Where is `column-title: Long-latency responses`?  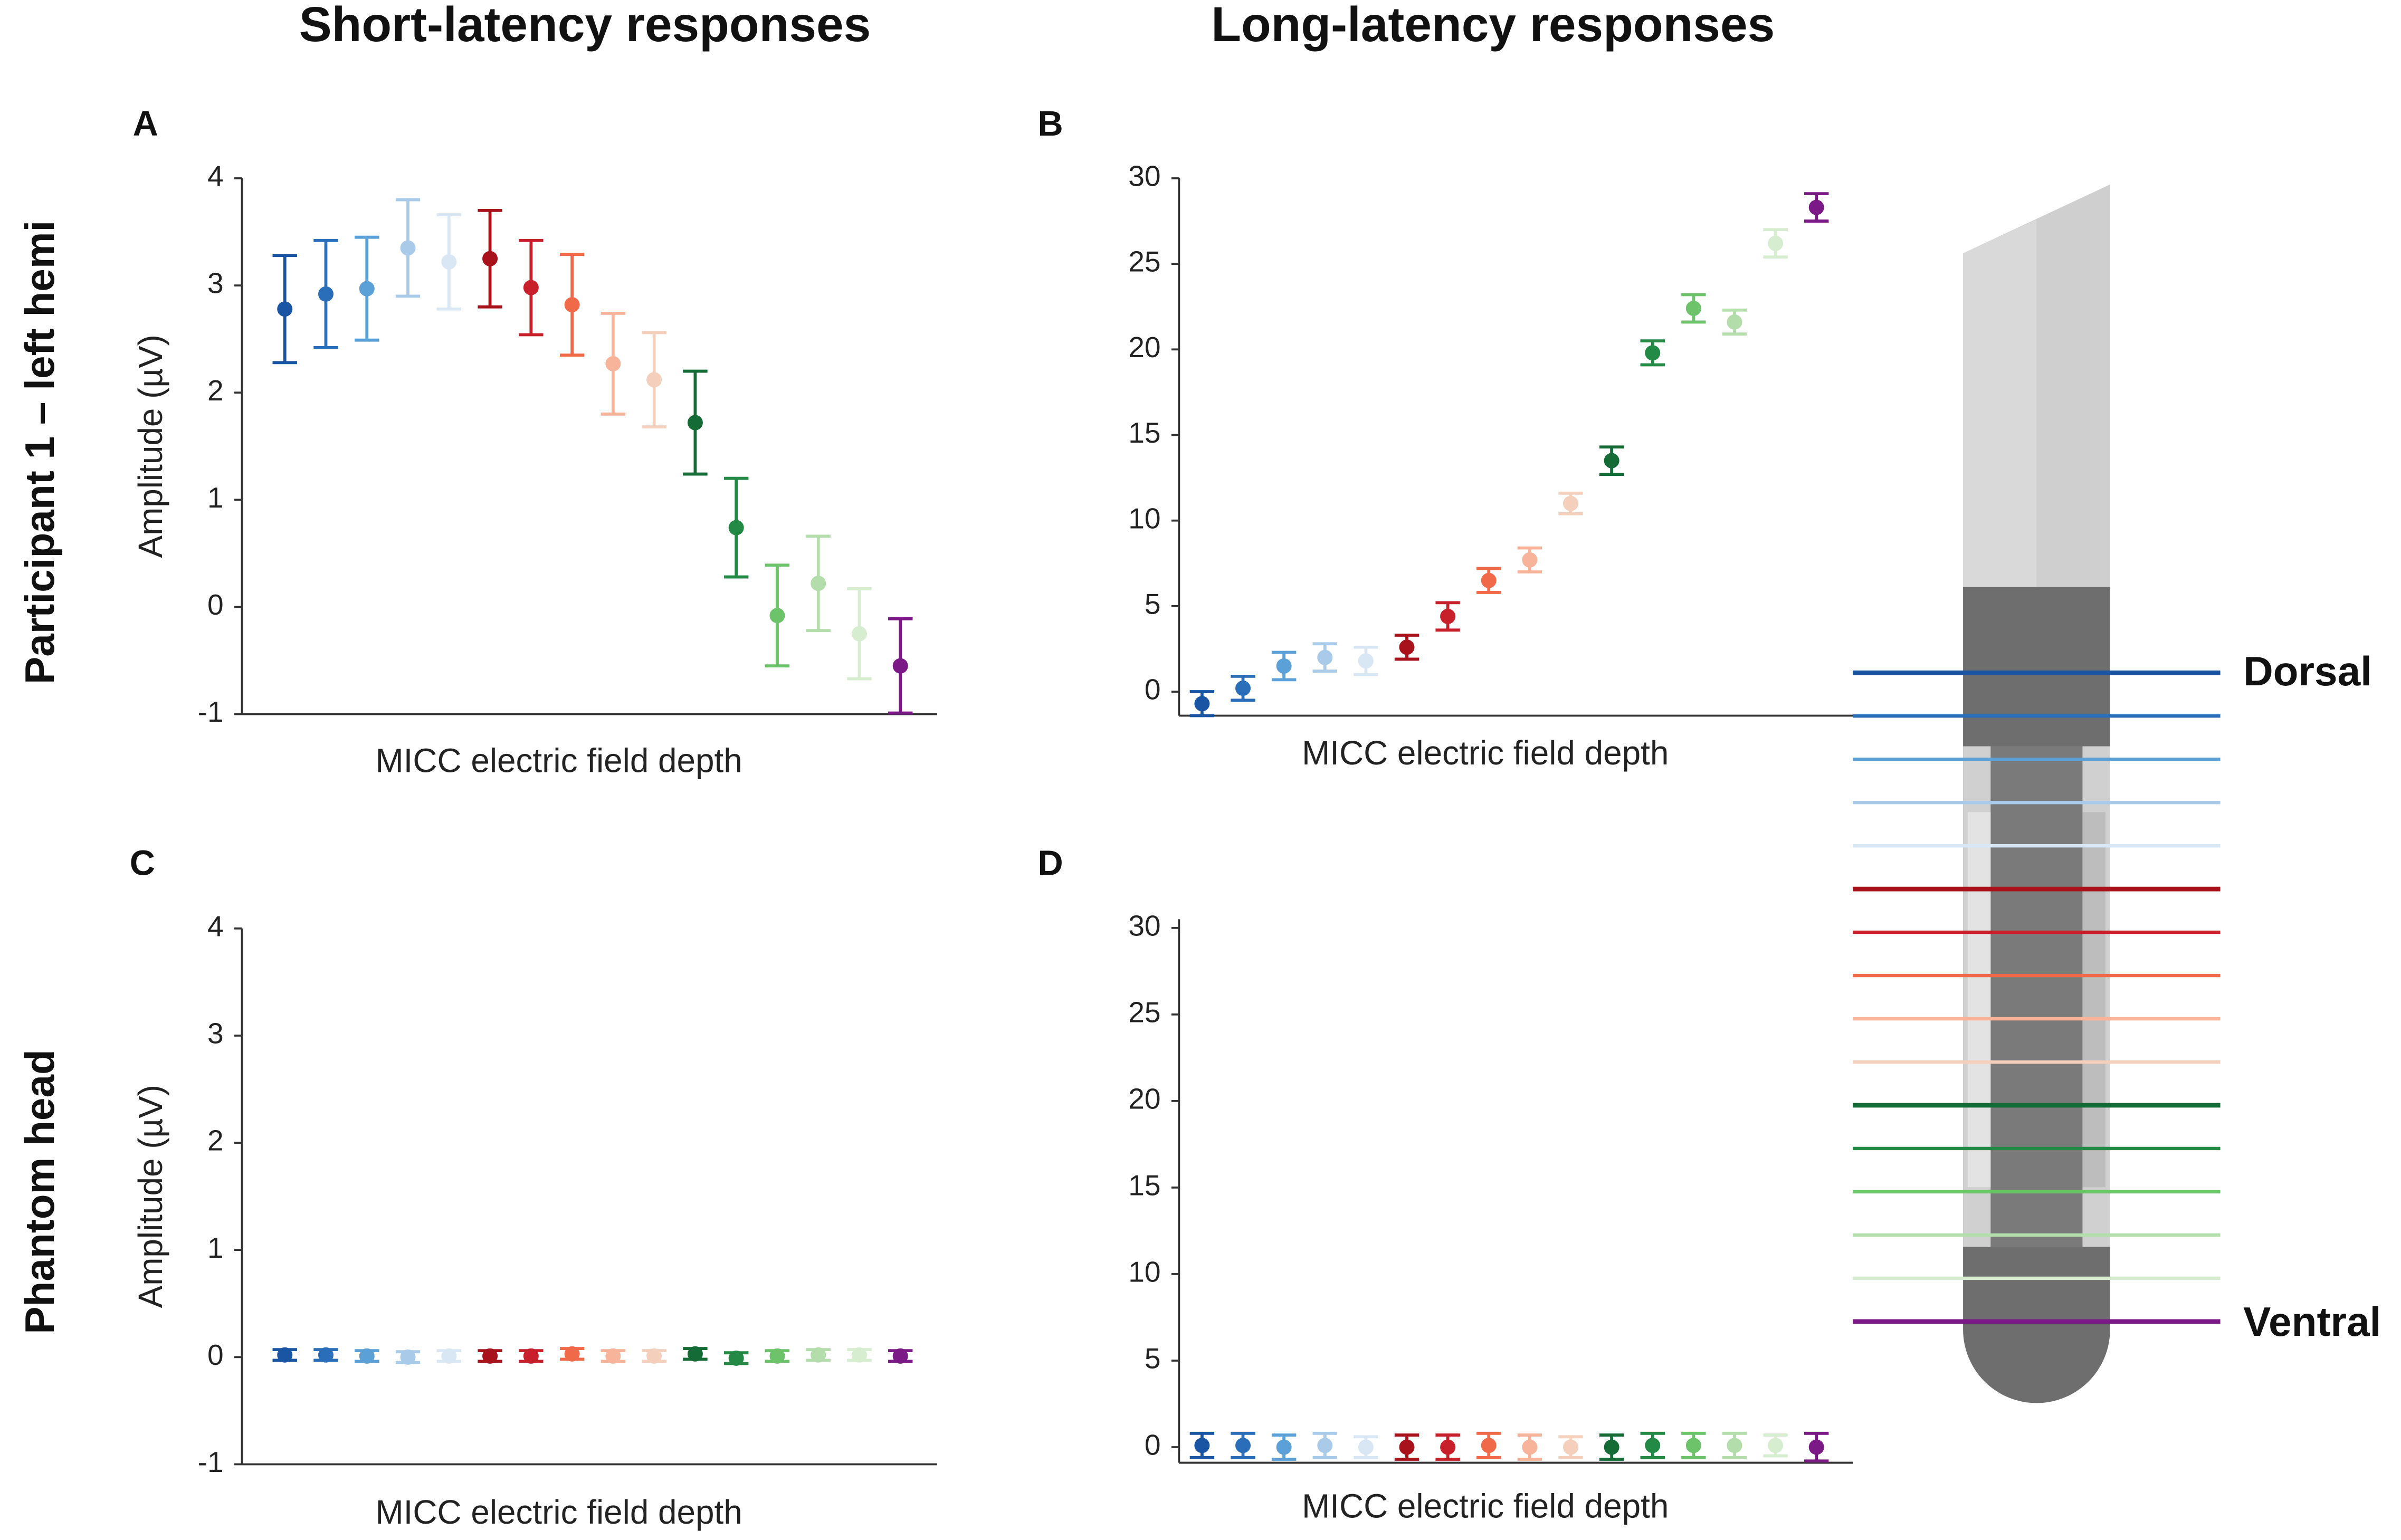 column-title: Long-latency responses is located at coordinates (1493, 26).